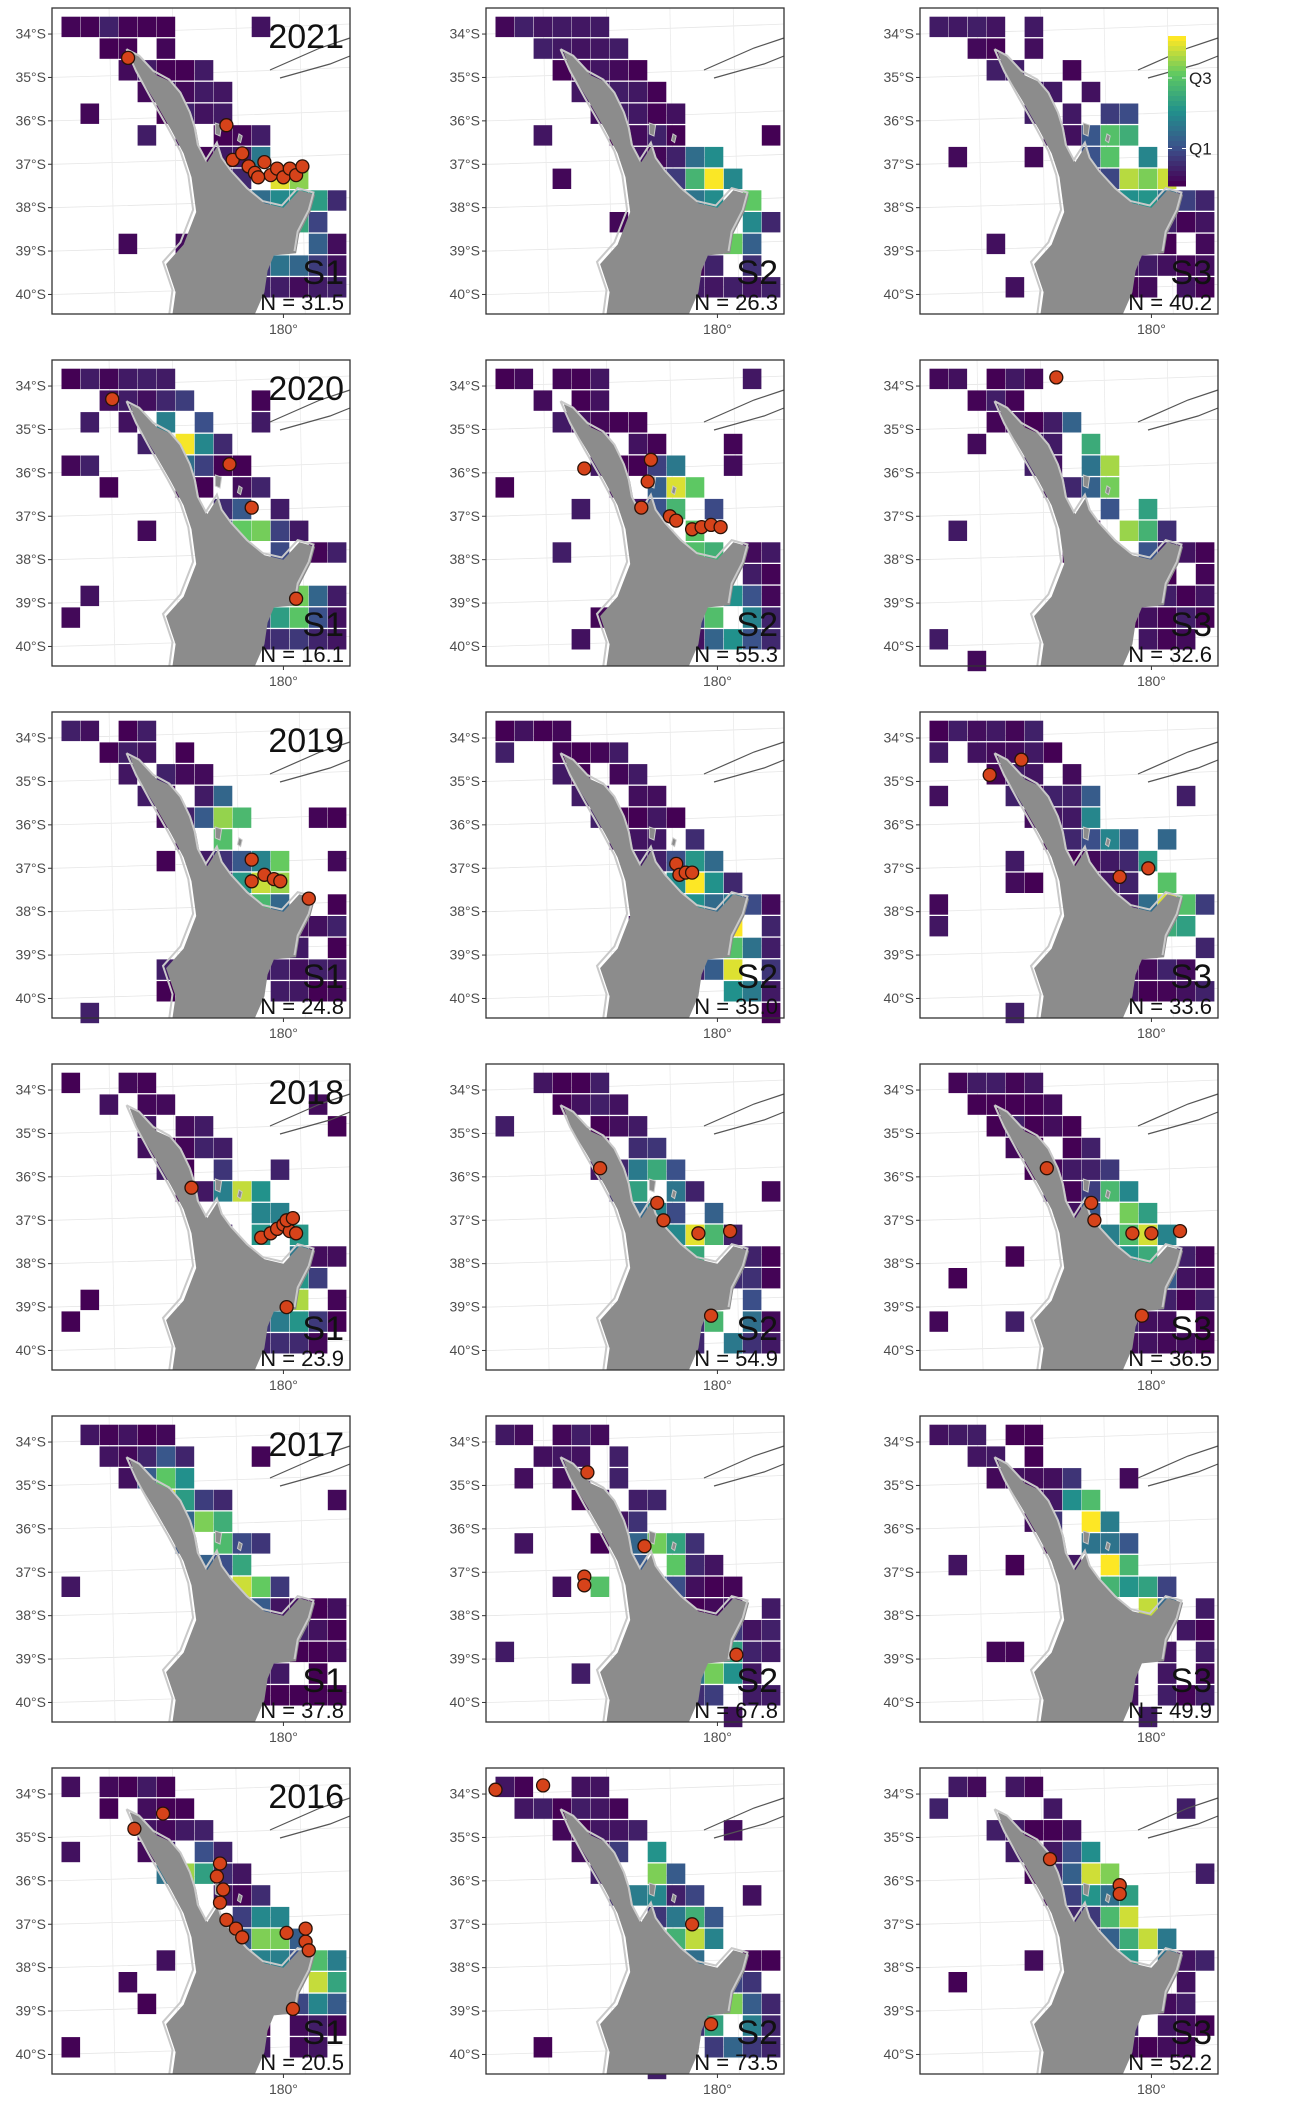 Image resolution: width=1299 pixels, height=2106 pixels. What do you see at coordinates (656, 1943) in the screenshot?
I see `land-north-island` at bounding box center [656, 1943].